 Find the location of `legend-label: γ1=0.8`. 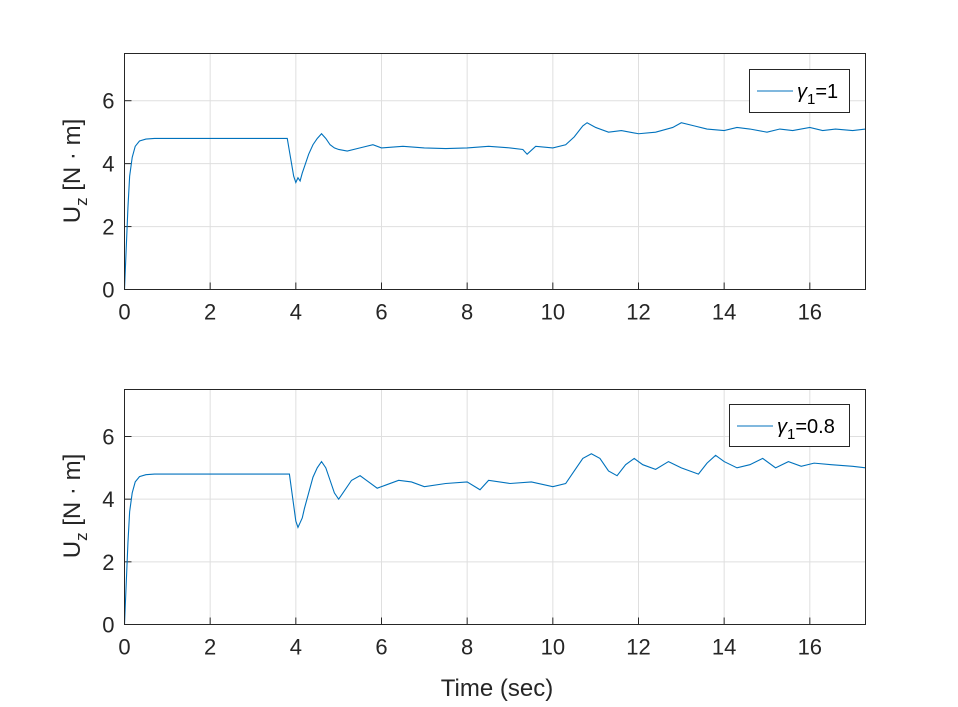

legend-label: γ1=0.8 is located at coordinates (806, 429).